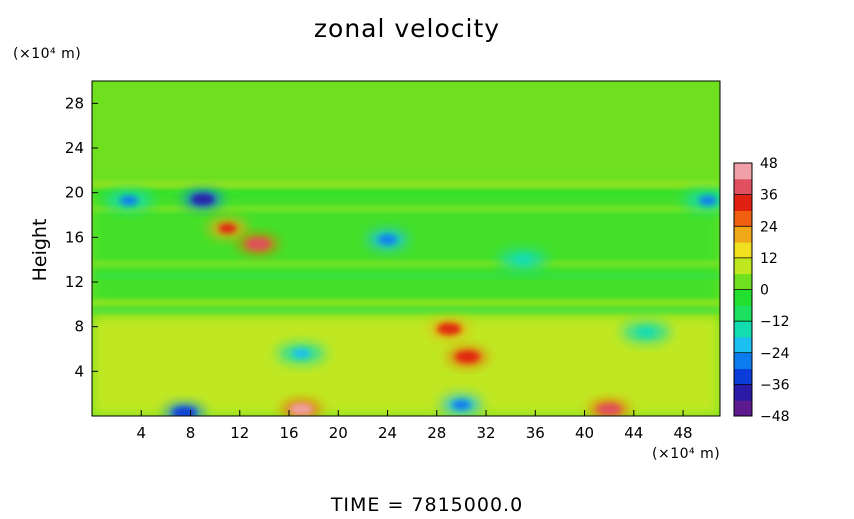 The width and height of the screenshot is (854, 519). I want to click on x-tick-label-2: 12, so click(239, 433).